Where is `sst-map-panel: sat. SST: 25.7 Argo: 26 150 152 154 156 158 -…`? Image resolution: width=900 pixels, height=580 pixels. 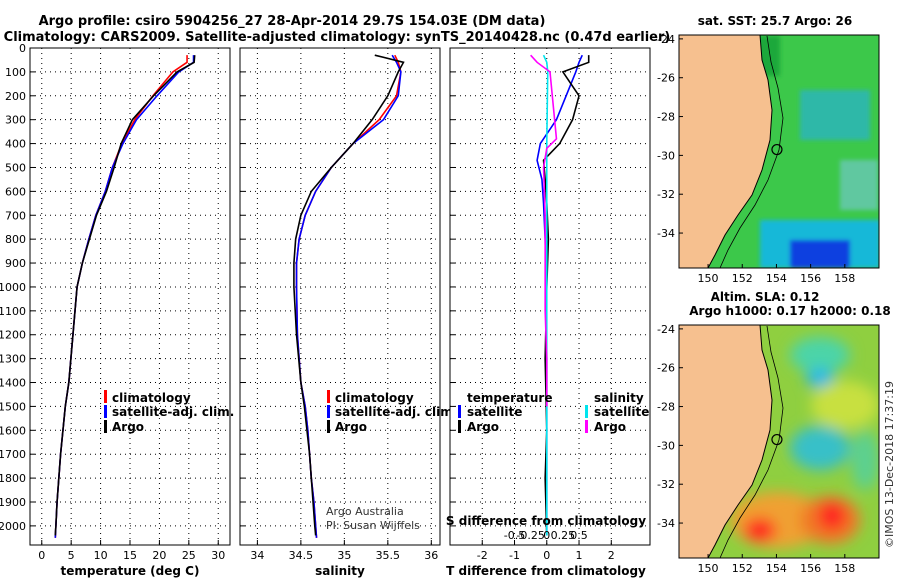 sst-map-panel: sat. SST: 25.7 Argo: 26 150 152 154 156 158 -… is located at coordinates (768, 149).